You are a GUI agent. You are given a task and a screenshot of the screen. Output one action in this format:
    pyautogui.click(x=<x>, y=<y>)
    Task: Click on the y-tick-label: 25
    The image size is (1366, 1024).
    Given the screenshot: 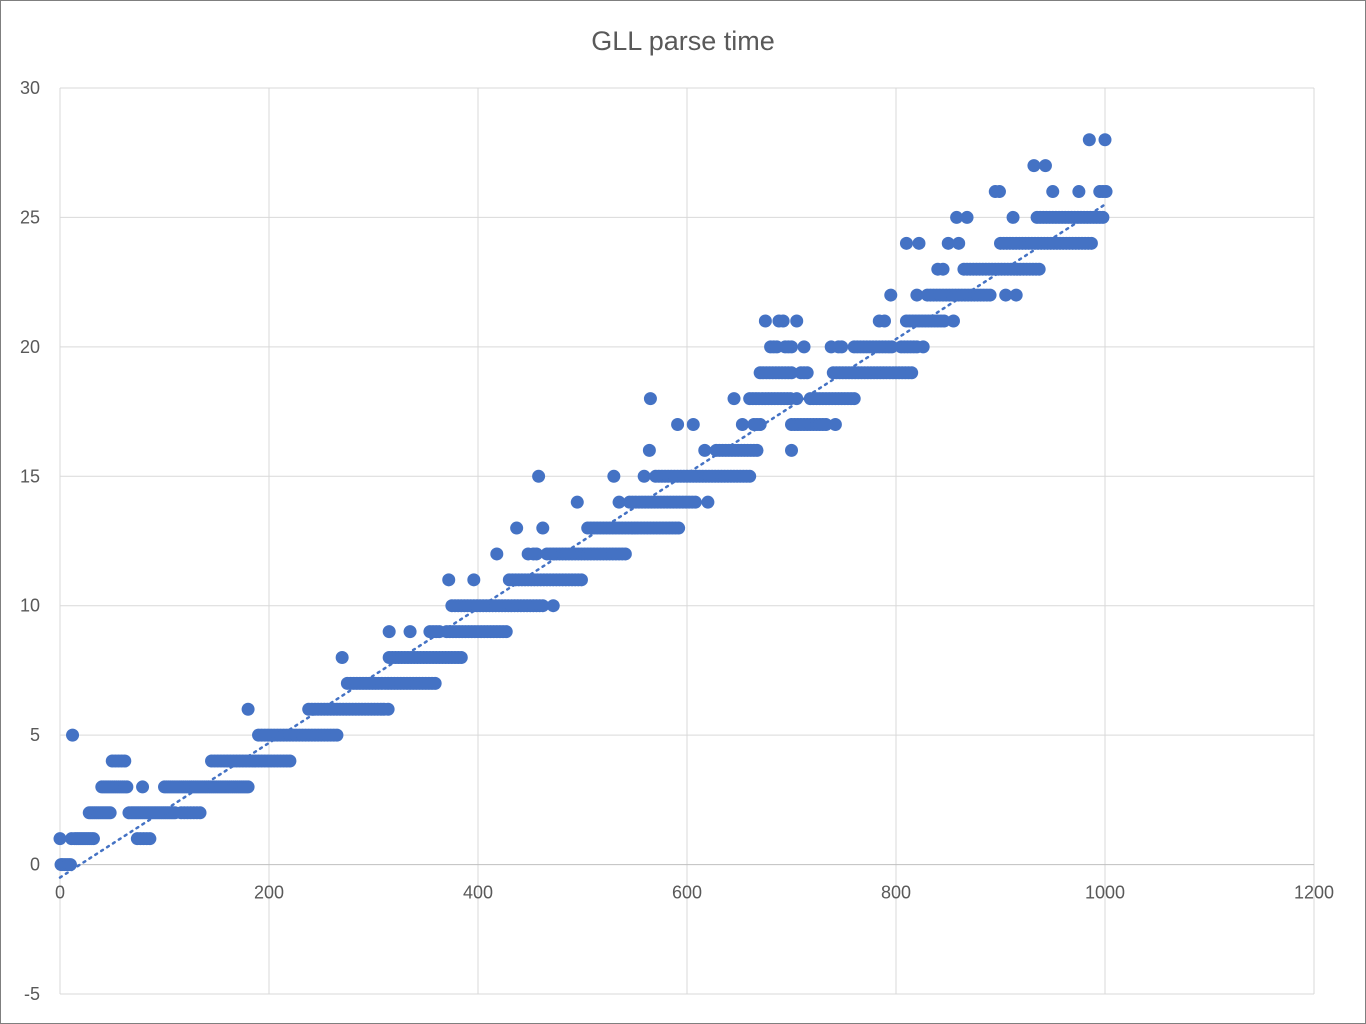 What is the action you would take?
    pyautogui.click(x=30, y=217)
    